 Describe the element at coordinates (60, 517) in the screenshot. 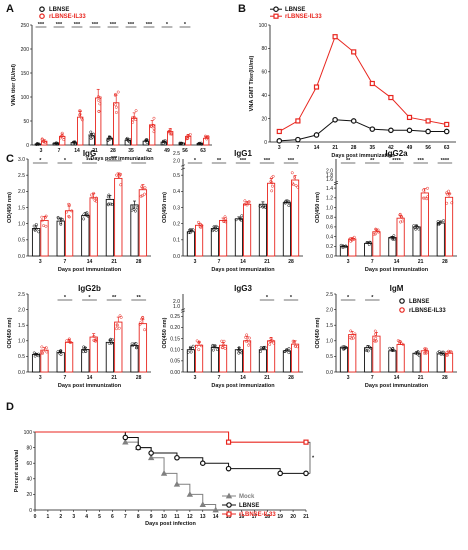

I see `x-tick-label: 2` at that location.